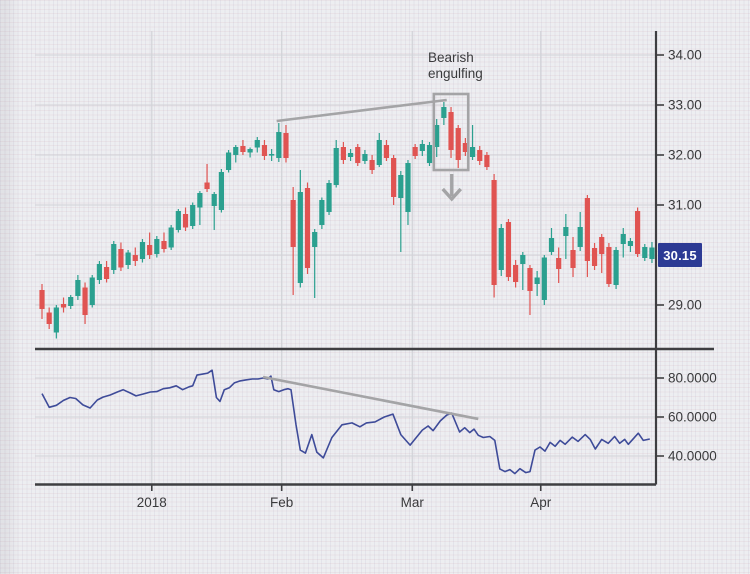  What do you see at coordinates (685, 155) in the screenshot?
I see `price-axis-label: 32.00` at bounding box center [685, 155].